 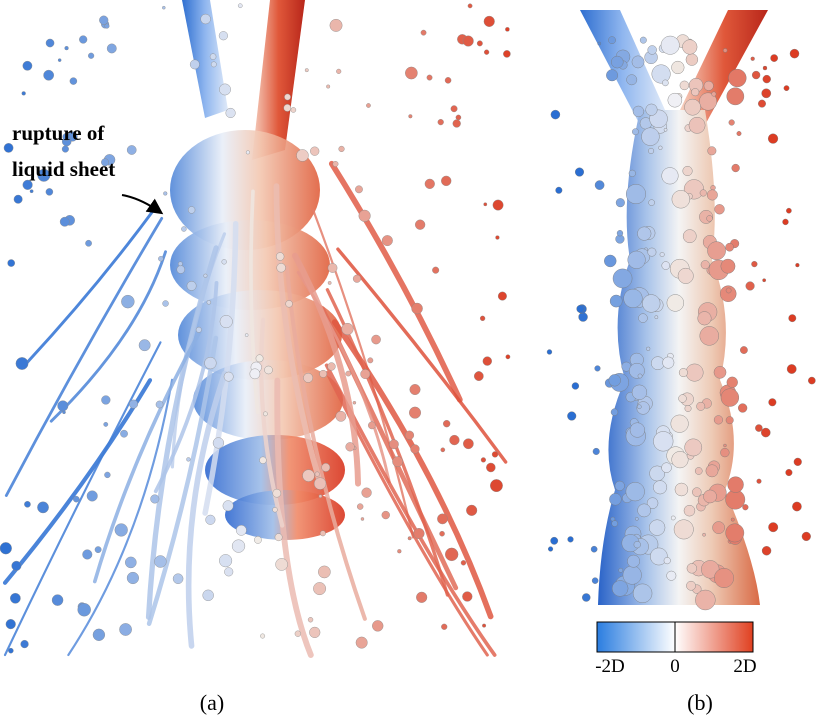 I want to click on blue-jet, so click(x=205, y=59).